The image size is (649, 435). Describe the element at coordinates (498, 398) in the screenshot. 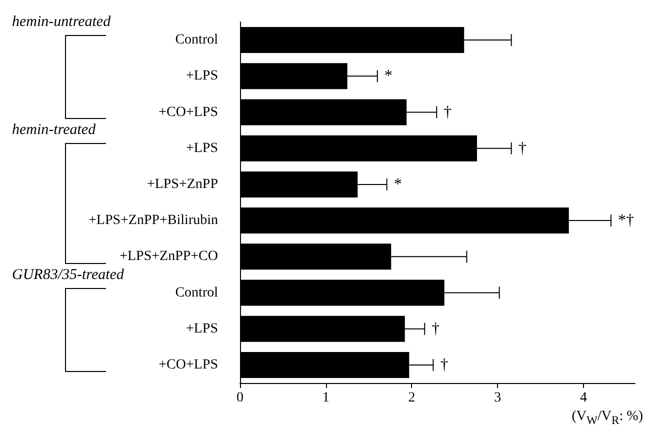

I see `x-tick-label: 3` at that location.